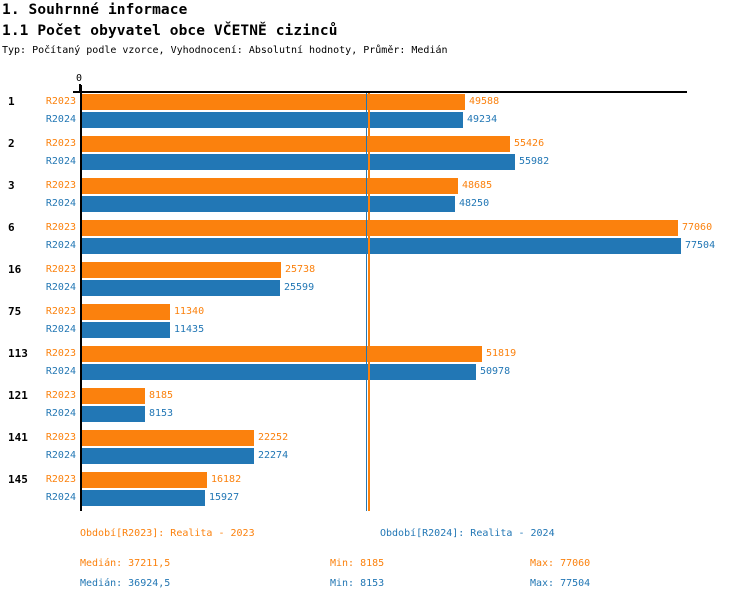 Image resolution: width=750 pixels, height=602 pixels. What do you see at coordinates (495, 371) in the screenshot?
I see `bar-value-r2024: 50978` at bounding box center [495, 371].